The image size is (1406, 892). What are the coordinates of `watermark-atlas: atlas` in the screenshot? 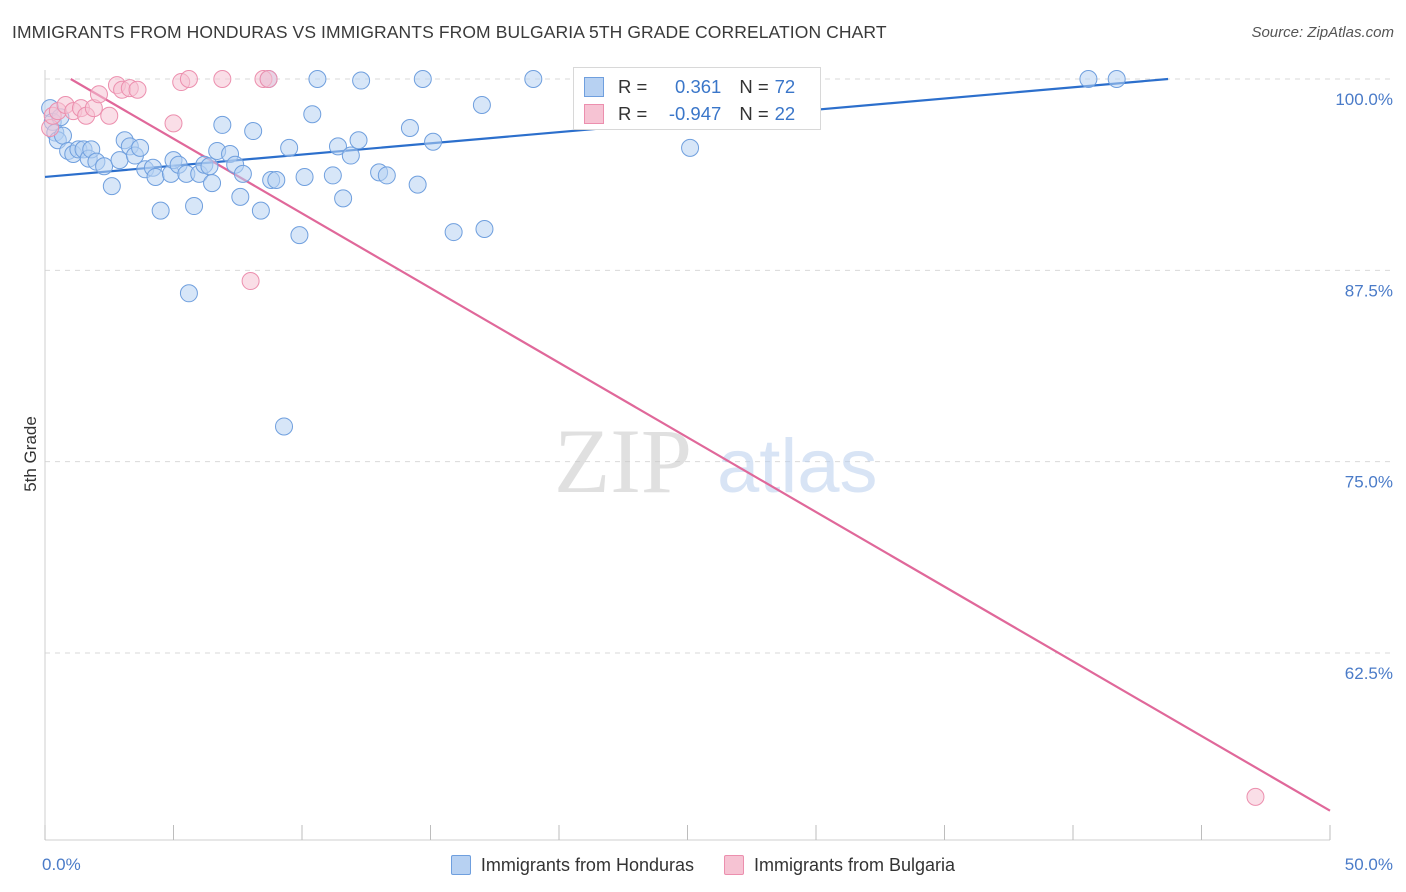 It's located at (797, 466).